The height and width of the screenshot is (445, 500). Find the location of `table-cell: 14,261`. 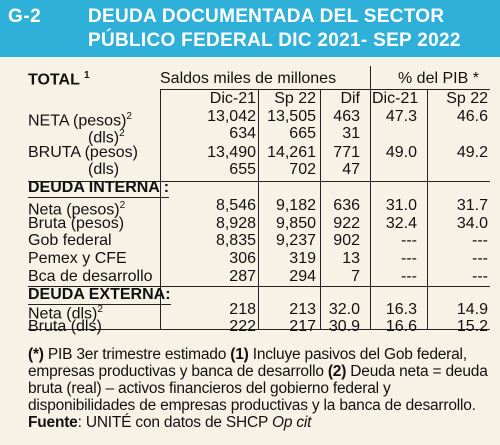

table-cell: 14,261 is located at coordinates (291, 152).